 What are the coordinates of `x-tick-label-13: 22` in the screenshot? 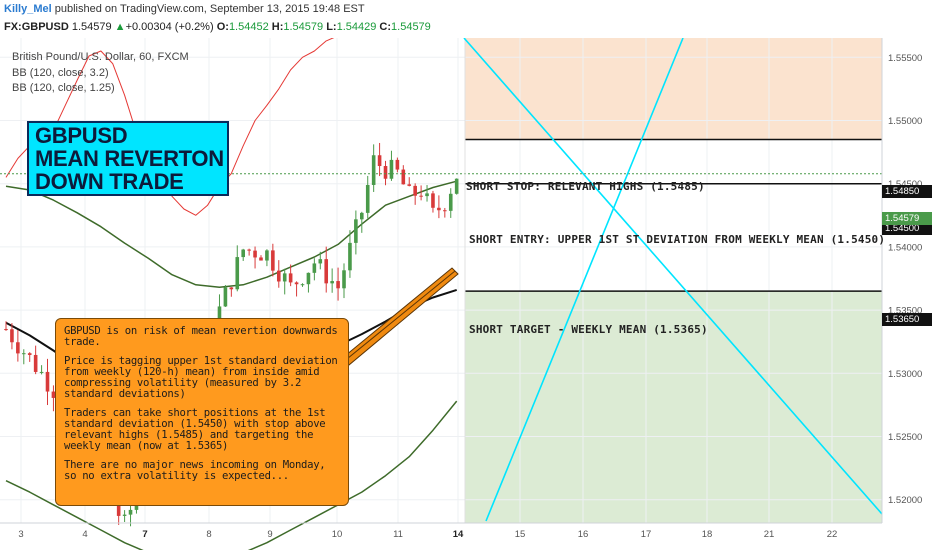 It's located at (832, 534).